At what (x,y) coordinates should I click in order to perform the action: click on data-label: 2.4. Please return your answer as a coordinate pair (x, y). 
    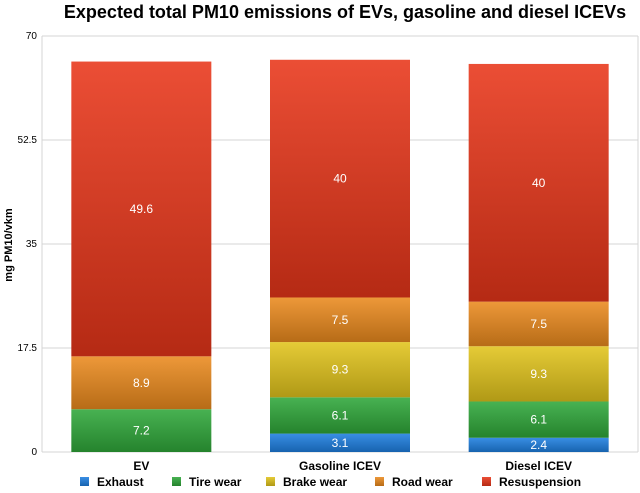
    Looking at the image, I should click on (538, 445).